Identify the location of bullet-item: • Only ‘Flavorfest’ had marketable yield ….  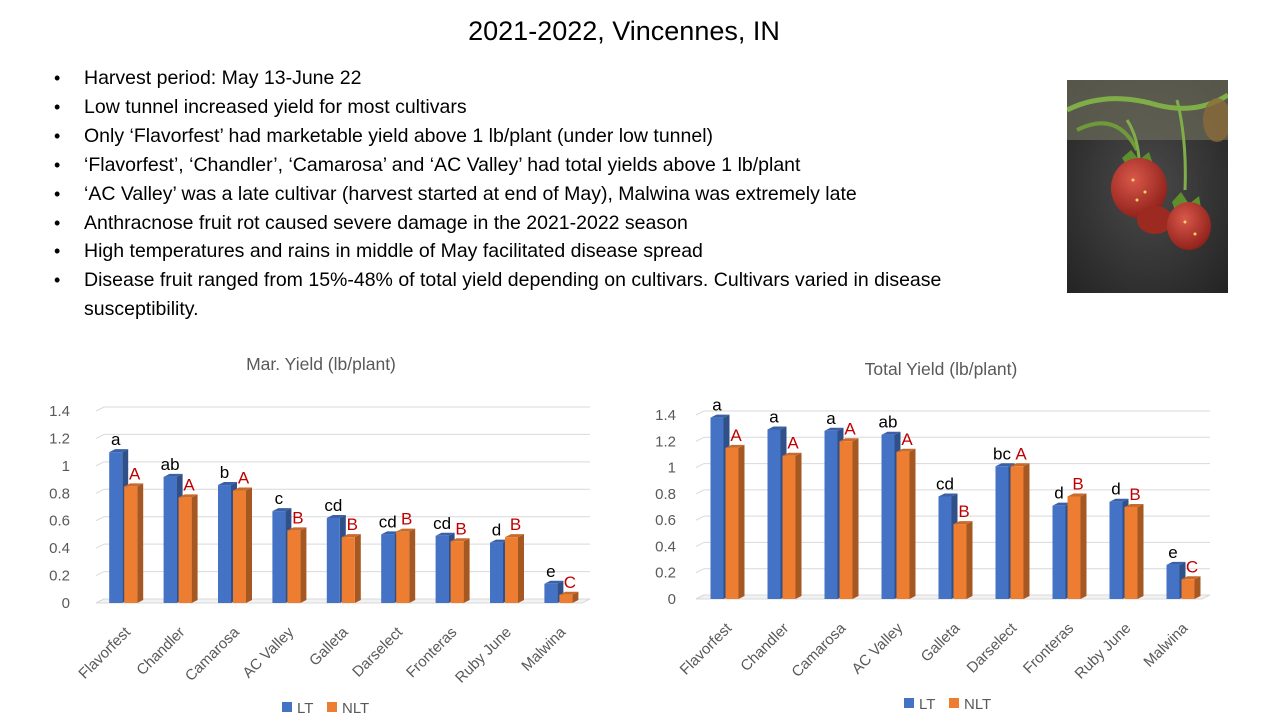
(552, 136).